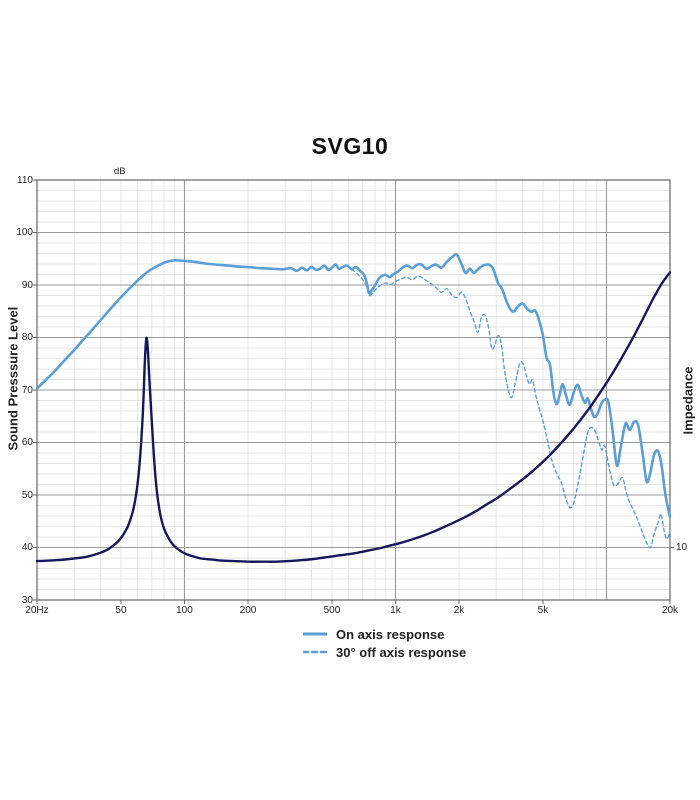 This screenshot has width=700, height=800. Describe the element at coordinates (27, 390) in the screenshot. I see `y-tick-label: 70` at that location.